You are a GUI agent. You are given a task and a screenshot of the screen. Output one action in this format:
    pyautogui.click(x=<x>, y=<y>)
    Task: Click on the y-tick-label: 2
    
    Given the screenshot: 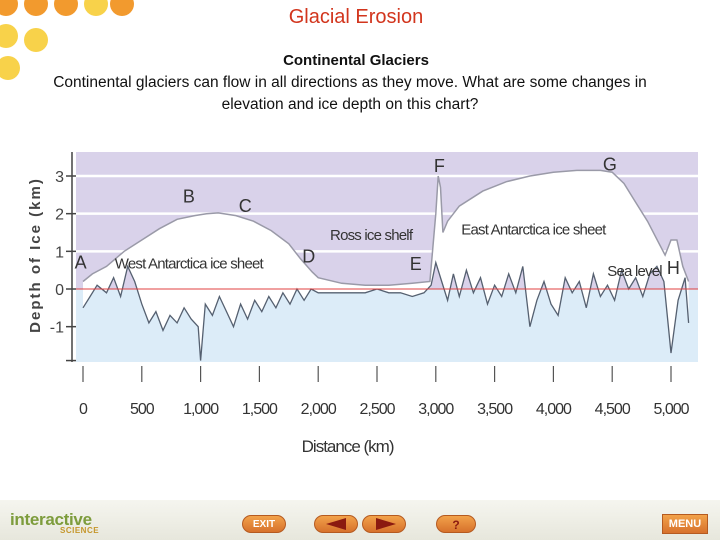 What is the action you would take?
    pyautogui.click(x=59, y=215)
    